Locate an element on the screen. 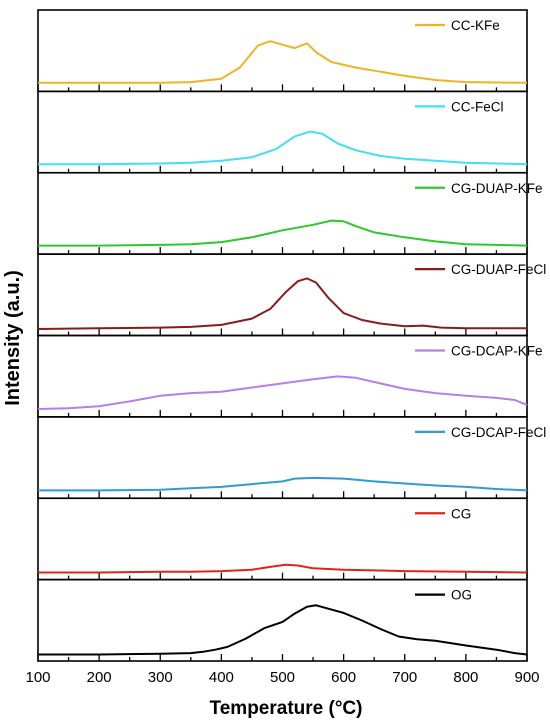  panel-3: CG-DUAP-KFe is located at coordinates (290, 213).